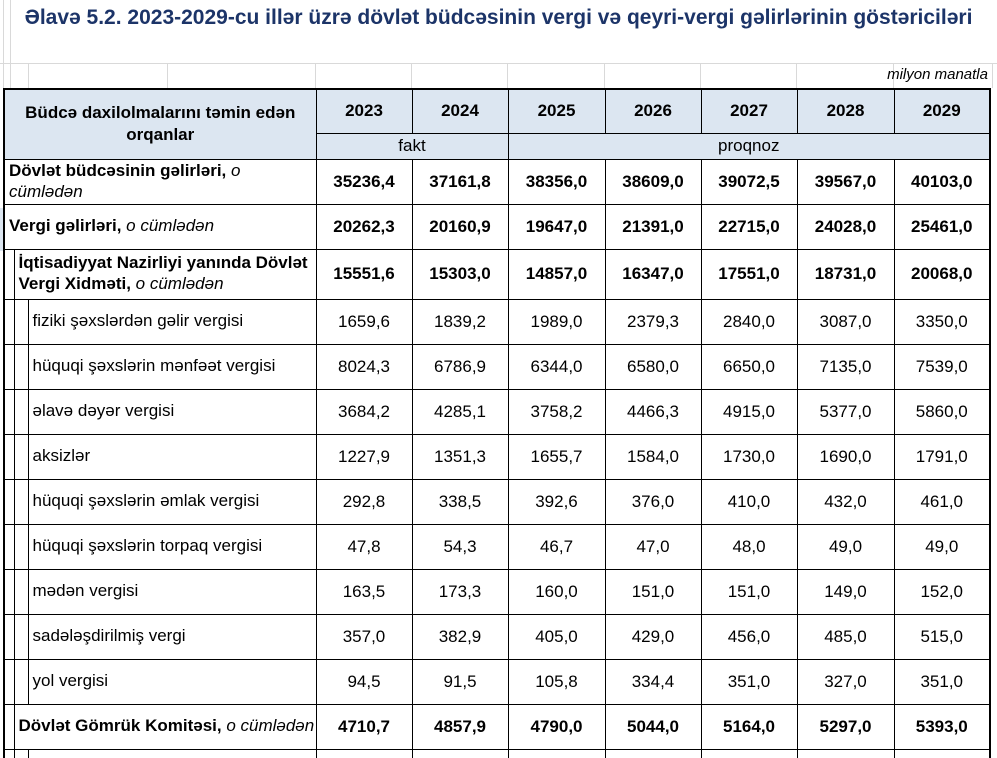 This screenshot has width=997, height=758. Describe the element at coordinates (364, 726) in the screenshot. I see `value-cell: 4710,7` at that location.